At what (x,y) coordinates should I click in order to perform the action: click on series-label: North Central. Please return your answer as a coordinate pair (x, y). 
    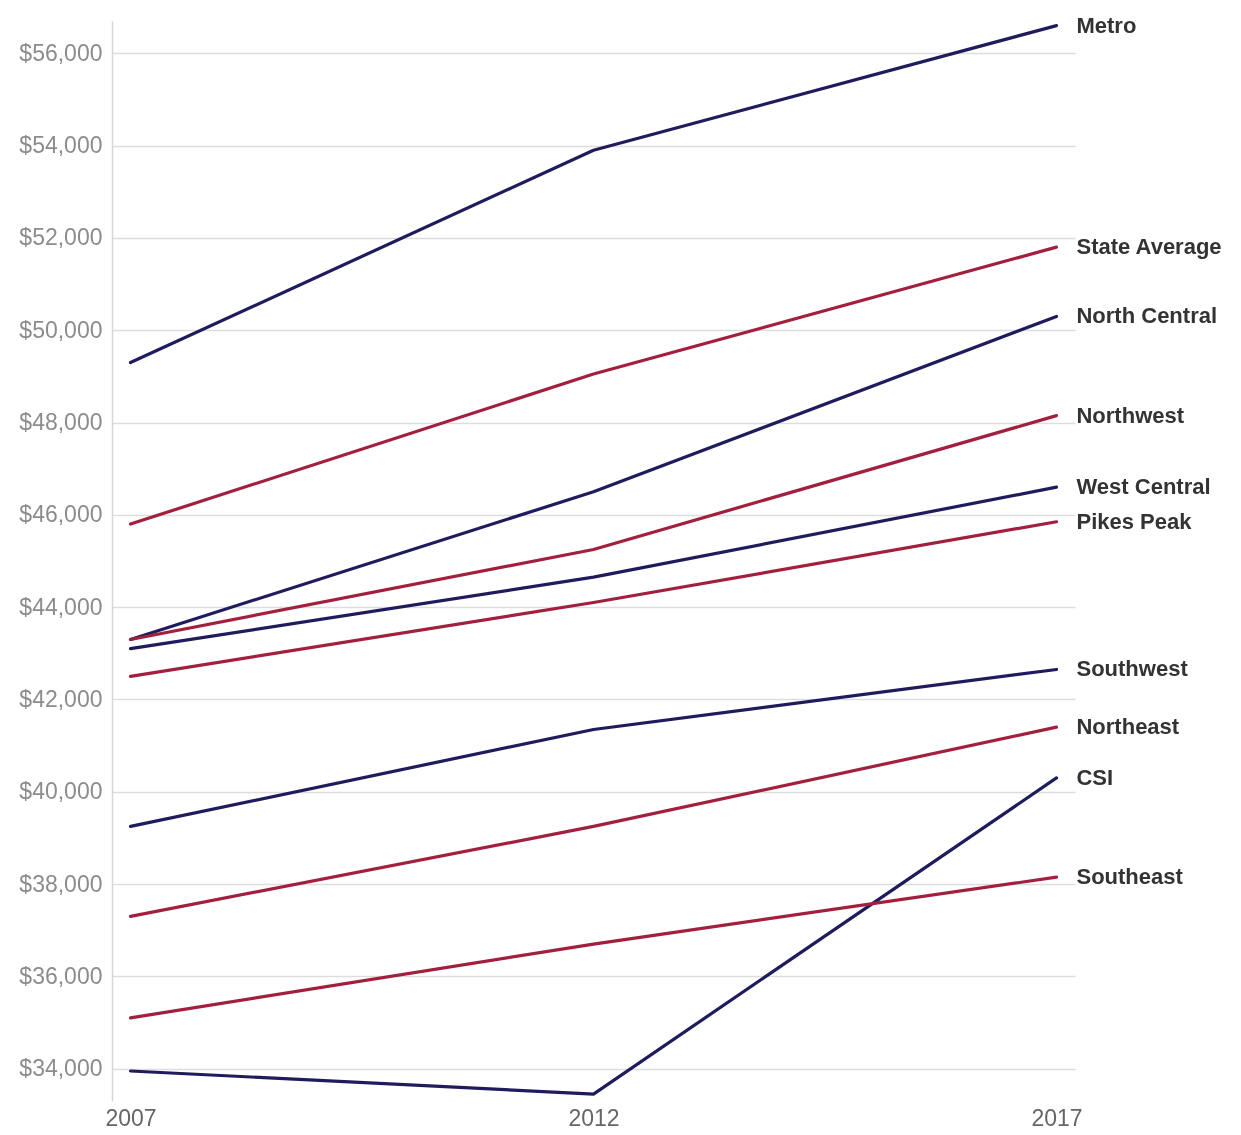
    Looking at the image, I should click on (1147, 316).